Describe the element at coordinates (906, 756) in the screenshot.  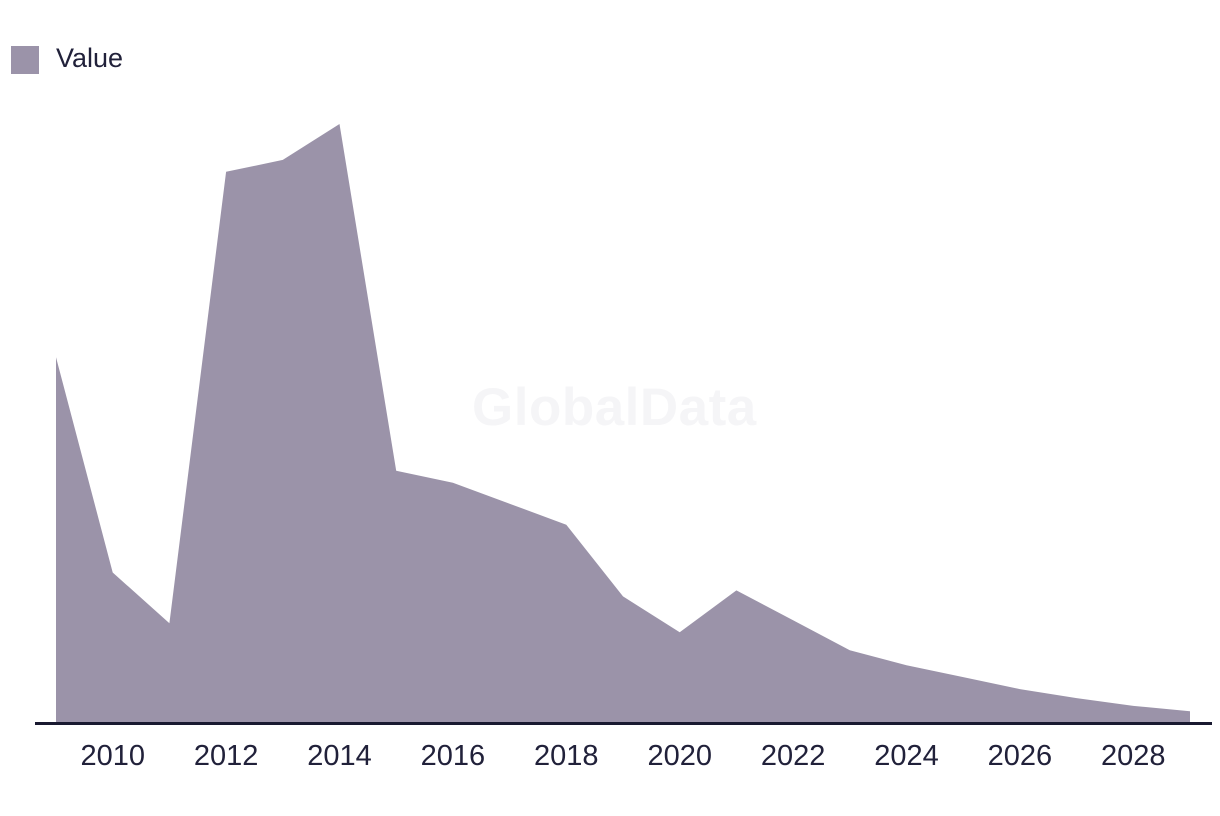
I see `x-tick-label: 2024` at that location.